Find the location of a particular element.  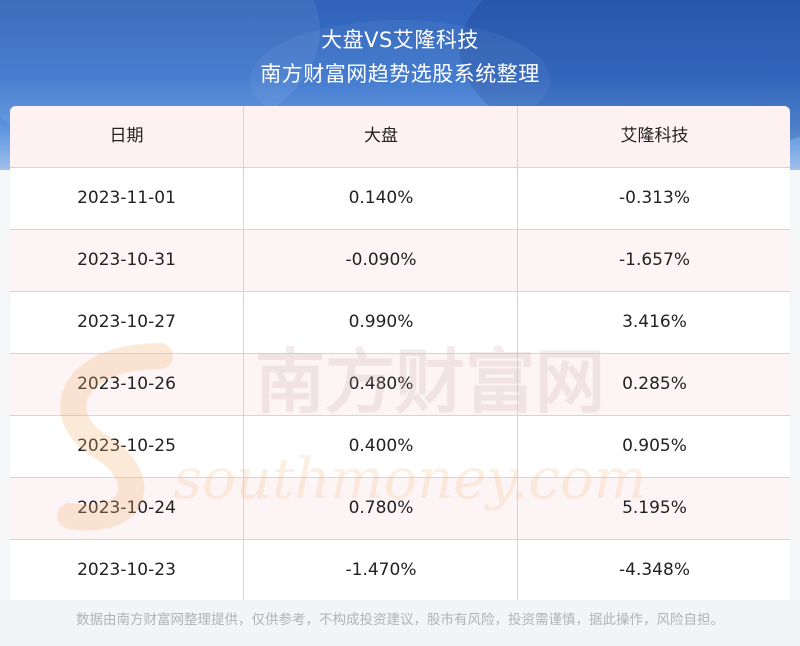

market-change-cell: -1.470% is located at coordinates (380, 570).